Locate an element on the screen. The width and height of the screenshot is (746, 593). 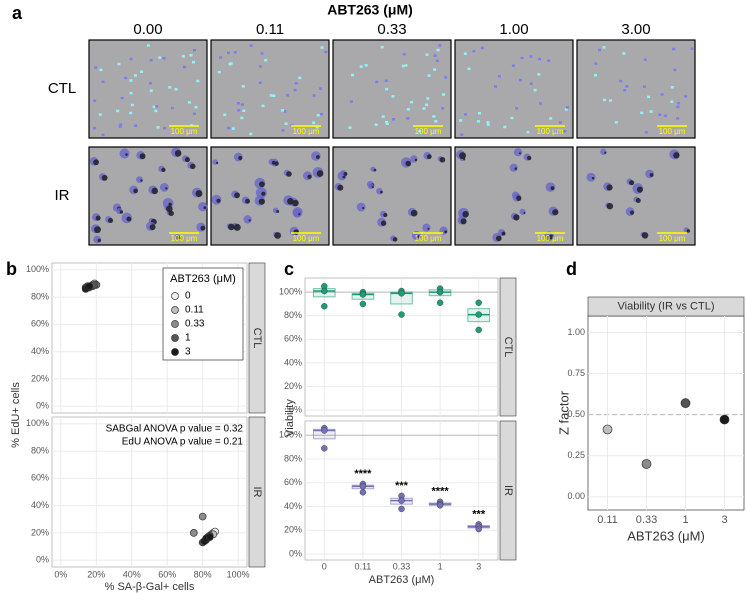
legend-label: 0.33 is located at coordinates (195, 324).